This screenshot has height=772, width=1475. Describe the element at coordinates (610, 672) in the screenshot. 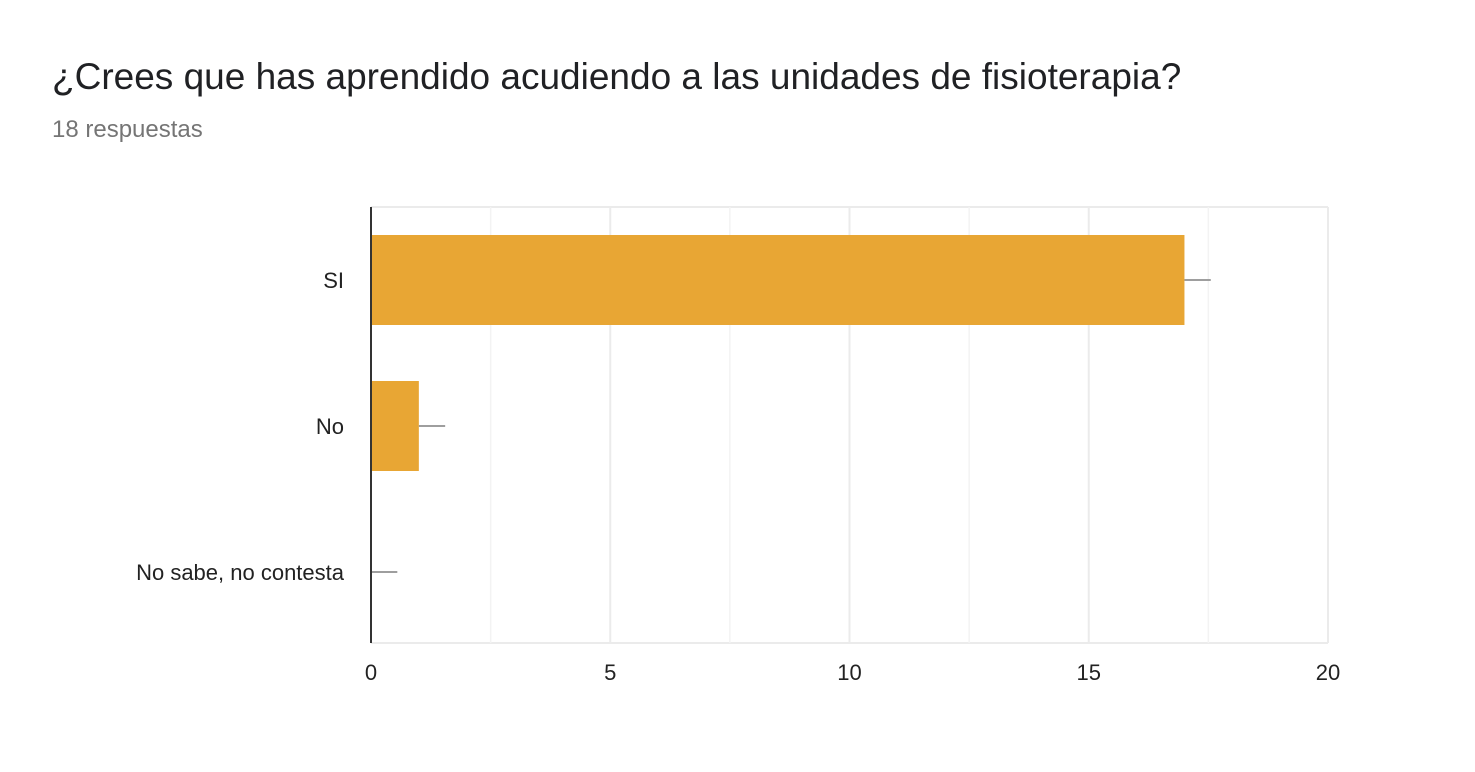

I see `x-tick-label: 5` at that location.